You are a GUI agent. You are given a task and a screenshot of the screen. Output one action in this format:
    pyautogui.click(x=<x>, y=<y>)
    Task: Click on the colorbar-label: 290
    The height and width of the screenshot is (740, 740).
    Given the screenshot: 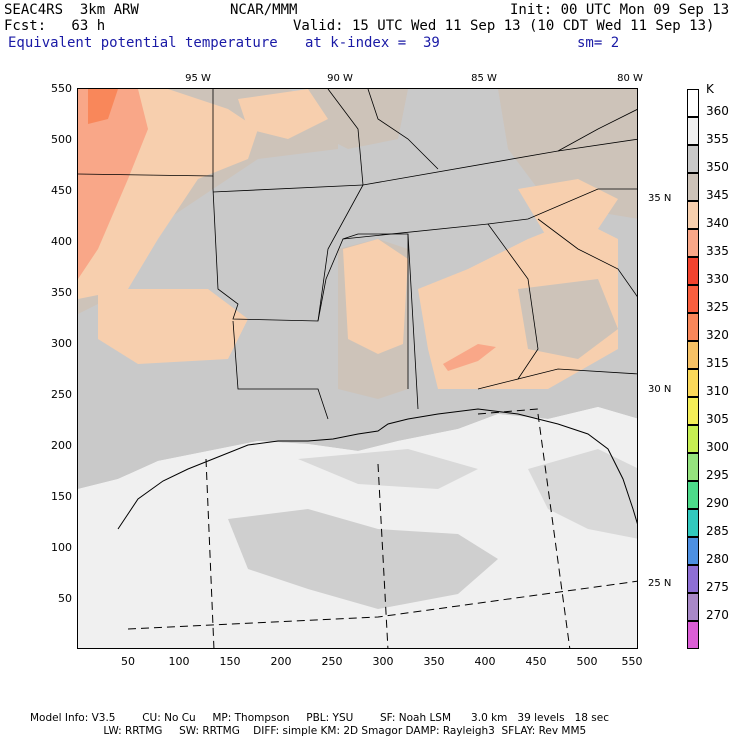 What is the action you would take?
    pyautogui.click(x=717, y=503)
    